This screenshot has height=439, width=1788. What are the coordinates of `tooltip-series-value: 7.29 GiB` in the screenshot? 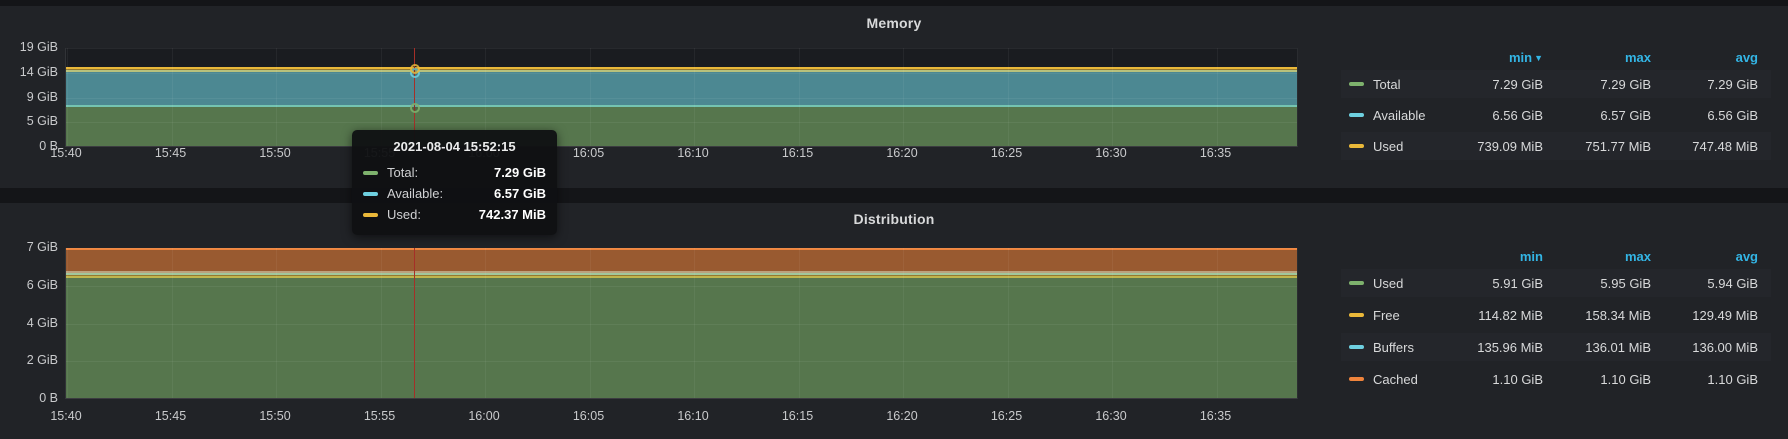 It's located at (519, 172).